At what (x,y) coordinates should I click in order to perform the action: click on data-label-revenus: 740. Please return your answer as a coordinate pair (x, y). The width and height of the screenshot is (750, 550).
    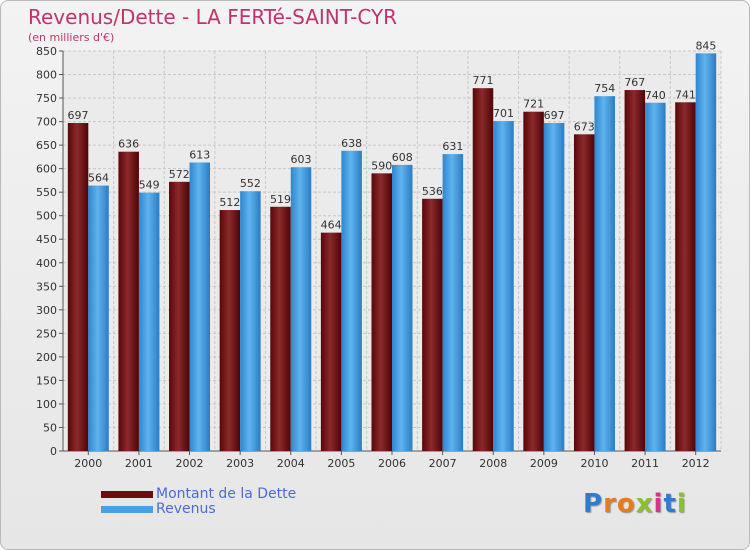
    Looking at the image, I should click on (655, 95).